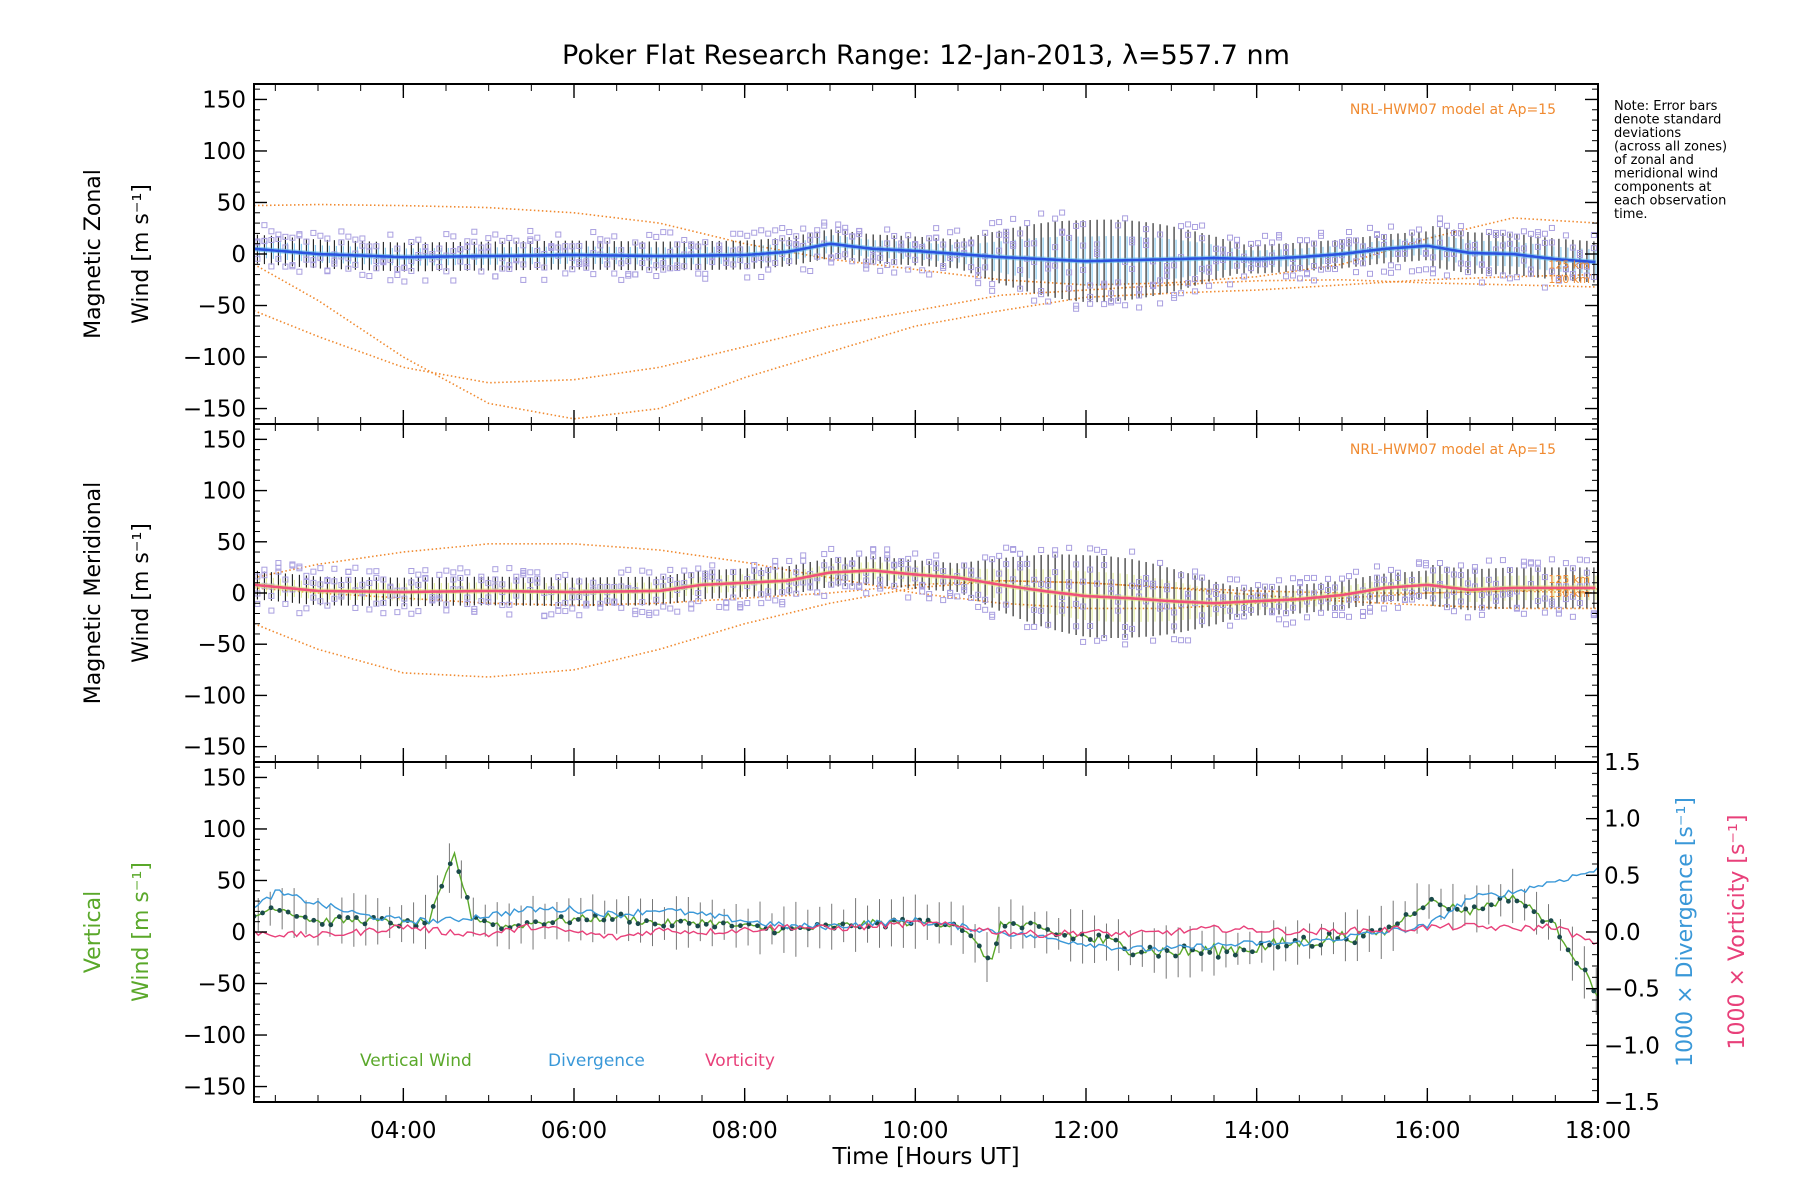 The width and height of the screenshot is (1800, 1200). What do you see at coordinates (915, 1131) in the screenshot?
I see `x-tick-label: 10:00` at bounding box center [915, 1131].